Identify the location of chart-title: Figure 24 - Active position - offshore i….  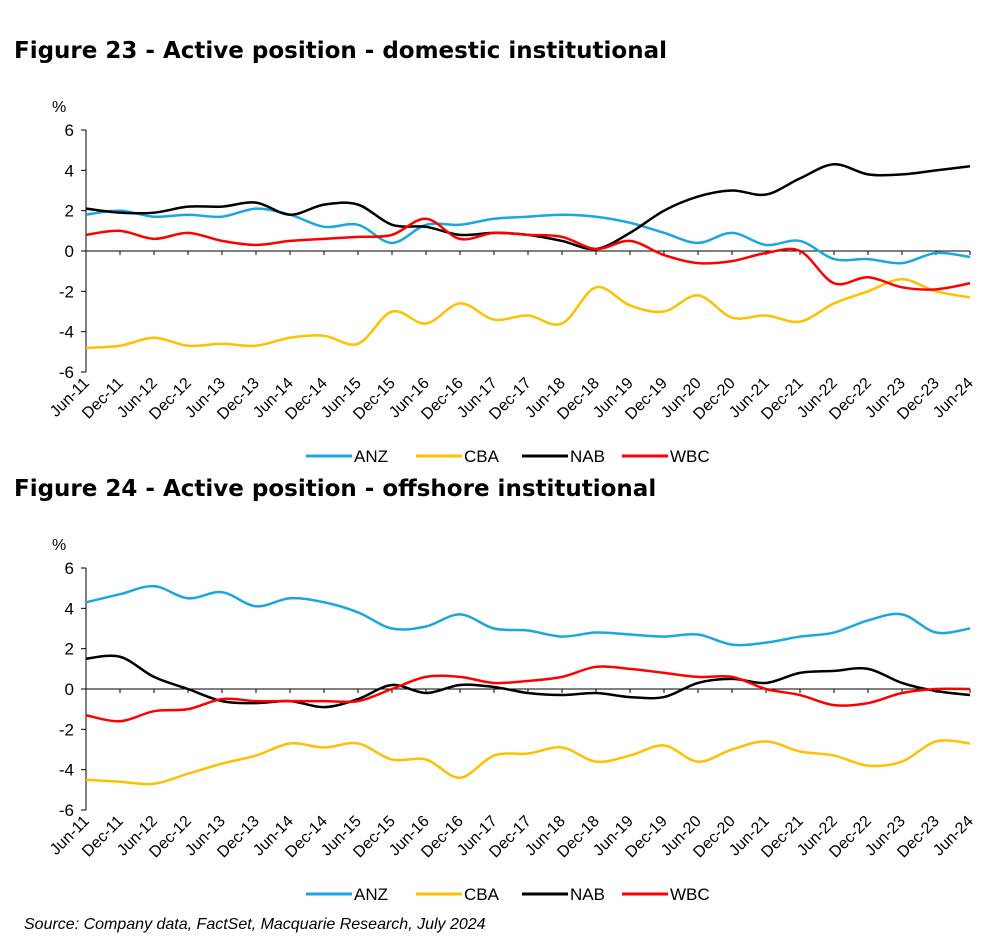
(335, 489).